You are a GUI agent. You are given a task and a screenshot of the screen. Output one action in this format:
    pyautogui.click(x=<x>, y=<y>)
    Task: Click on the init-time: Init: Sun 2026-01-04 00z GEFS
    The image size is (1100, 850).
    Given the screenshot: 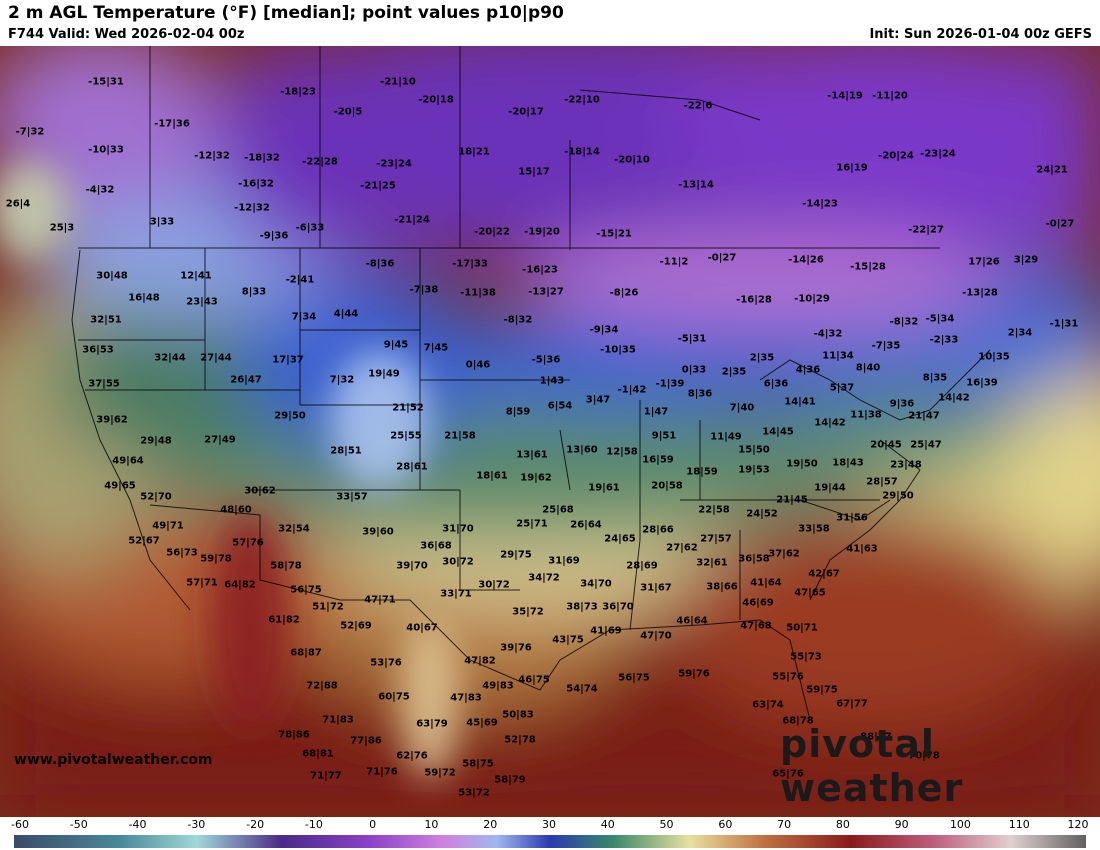 What is the action you would take?
    pyautogui.click(x=980, y=34)
    